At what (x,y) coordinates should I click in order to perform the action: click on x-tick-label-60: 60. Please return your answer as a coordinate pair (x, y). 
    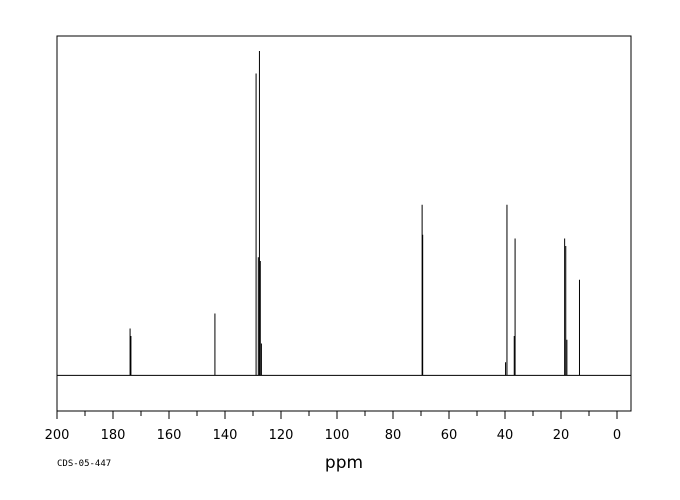
    Looking at the image, I should click on (449, 435).